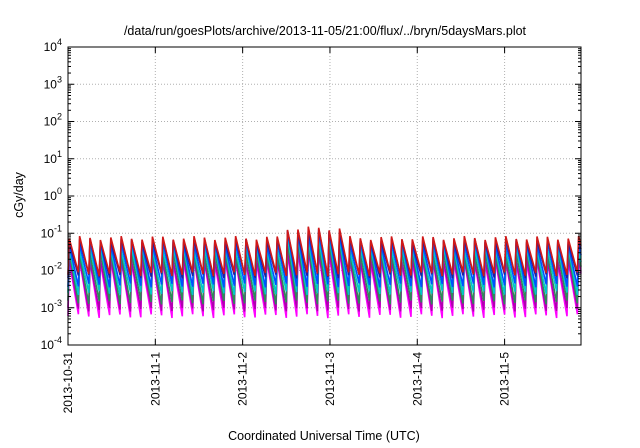 Image resolution: width=640 pixels, height=448 pixels. I want to click on x-tick-label: 2013-11-4, so click(417, 379).